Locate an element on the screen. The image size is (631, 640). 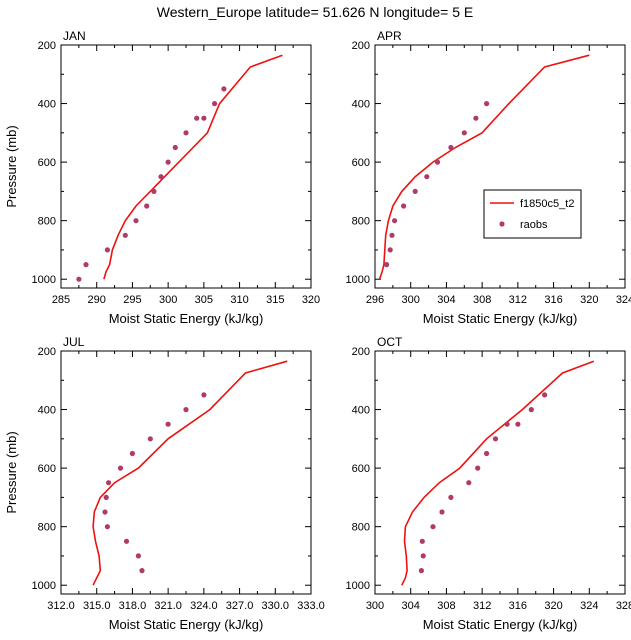
x-tick-label: 305 is located at coordinates (204, 300).